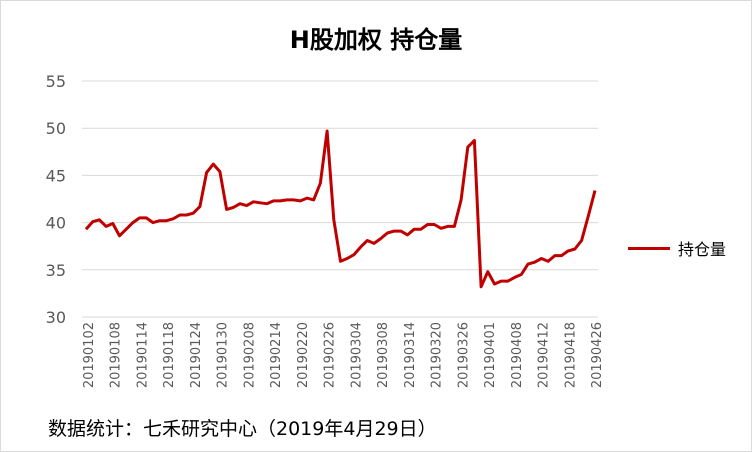  Describe the element at coordinates (376, 40) in the screenshot. I see `chart-title: H股加权 持仓量` at that location.